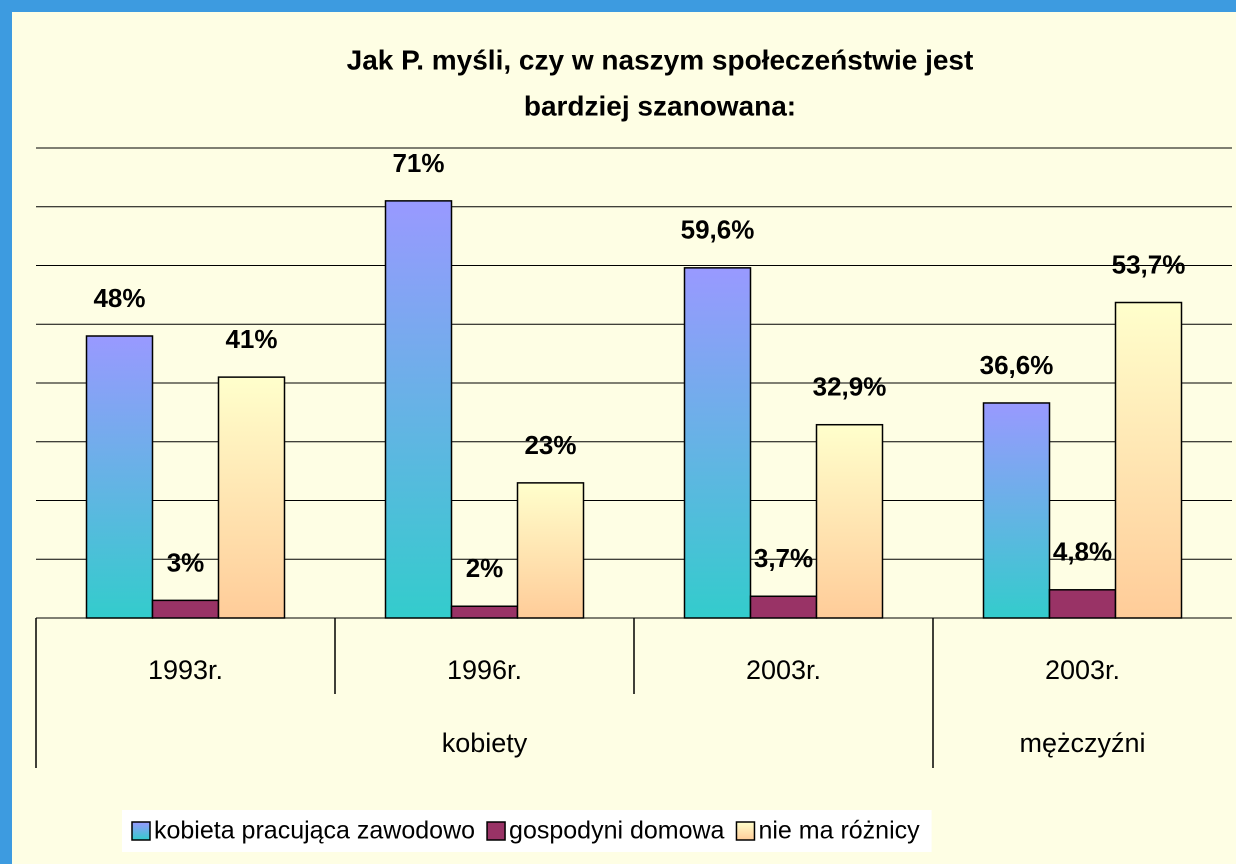 The height and width of the screenshot is (864, 1236). I want to click on data-label: 3%, so click(186, 562).